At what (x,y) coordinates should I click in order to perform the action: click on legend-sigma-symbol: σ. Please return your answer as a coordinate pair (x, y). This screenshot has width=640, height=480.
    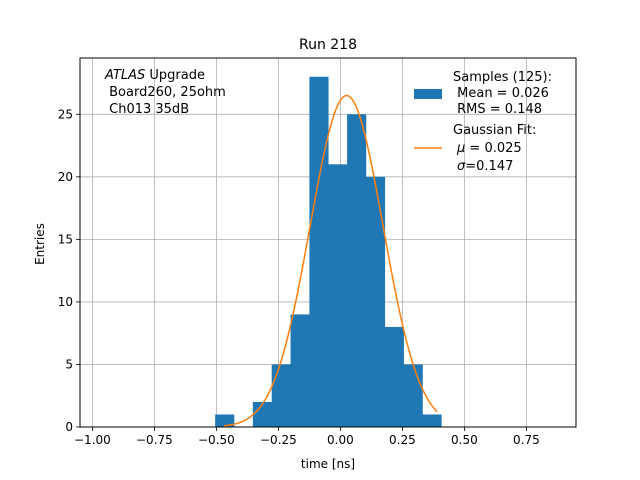
    Looking at the image, I should click on (461, 166).